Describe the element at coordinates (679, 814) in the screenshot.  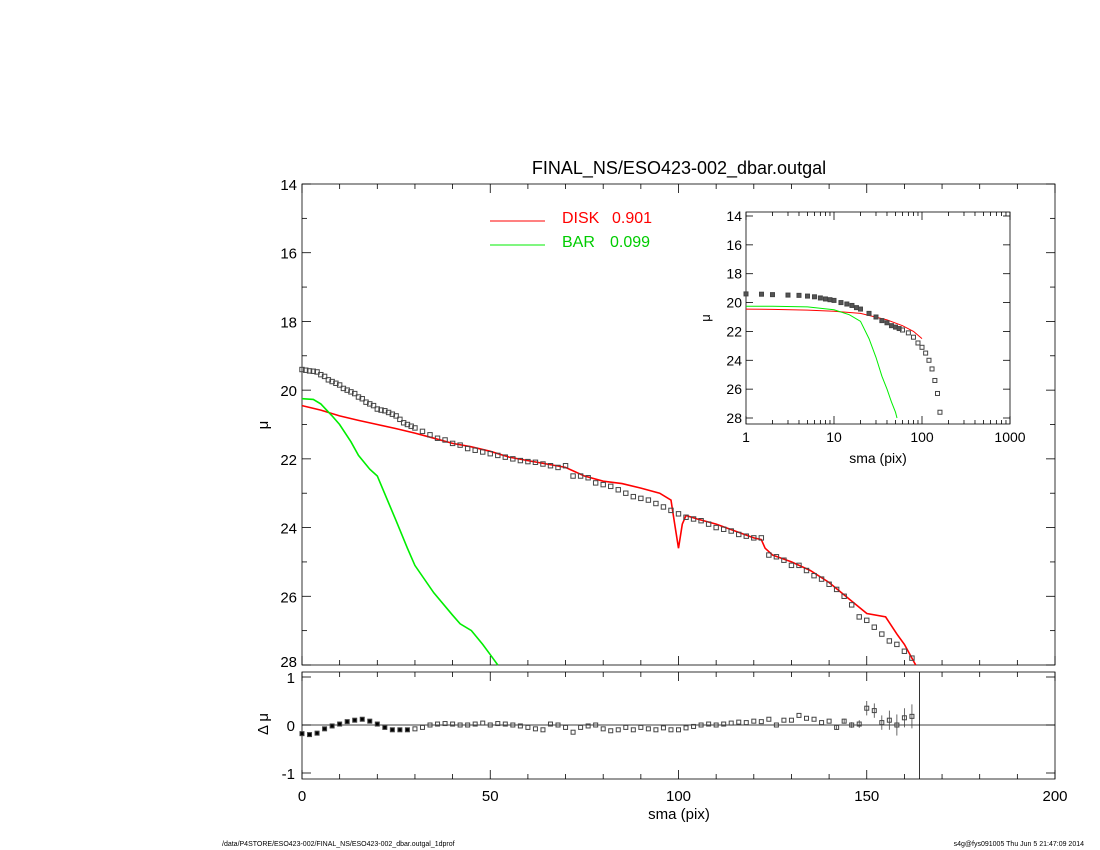
I see `x-axis-label: sma (pix)` at that location.